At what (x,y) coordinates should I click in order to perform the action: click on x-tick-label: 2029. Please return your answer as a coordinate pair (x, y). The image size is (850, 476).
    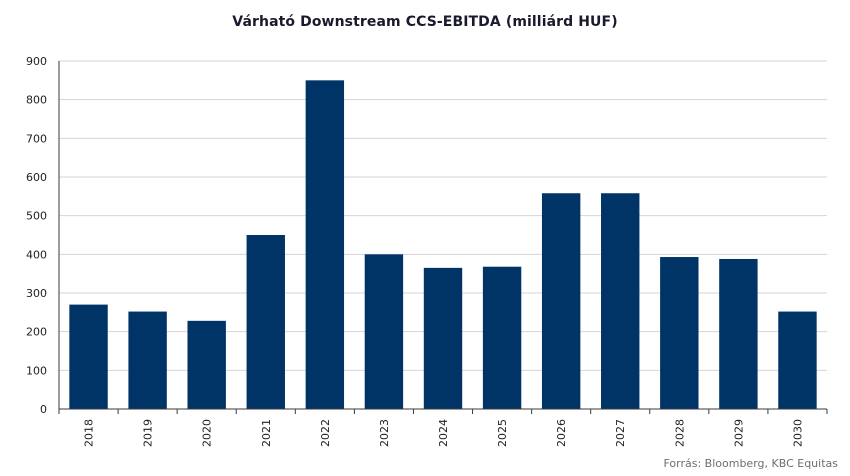
    Looking at the image, I should click on (738, 433).